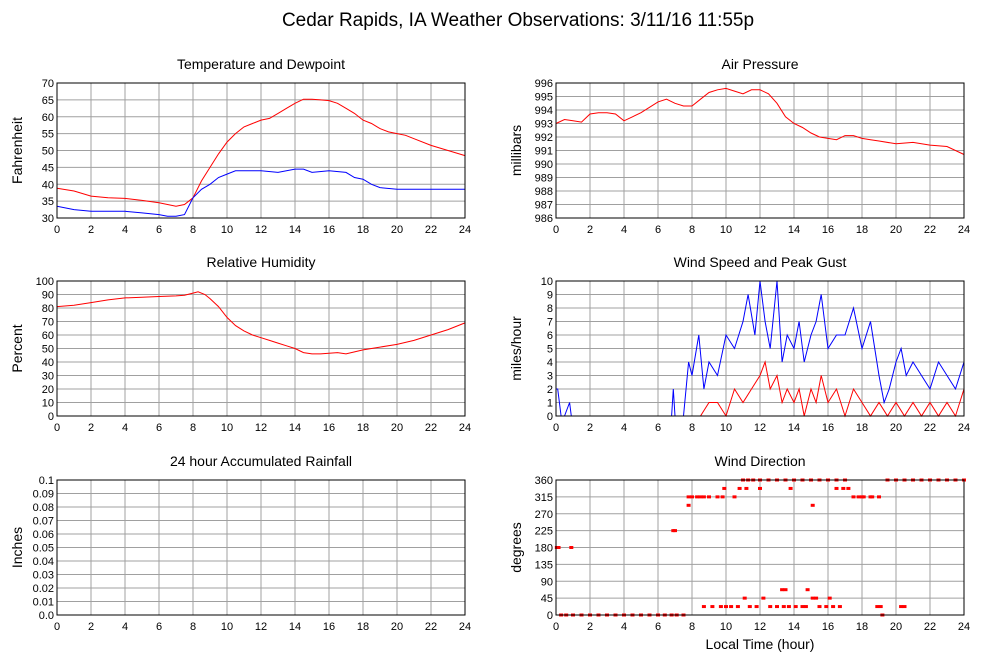  What do you see at coordinates (794, 627) in the screenshot?
I see `wind-direction-x-tick-label: 14` at bounding box center [794, 627].